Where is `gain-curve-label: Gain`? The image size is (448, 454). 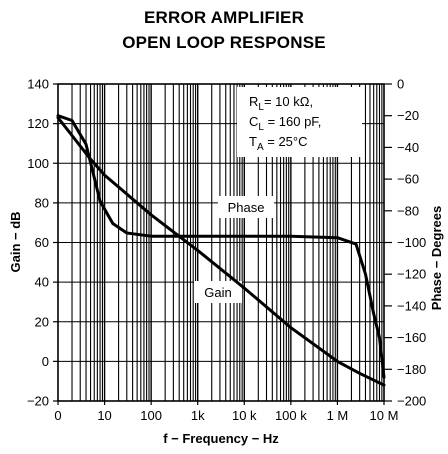
gain-curve-label: Gain is located at coordinates (217, 292).